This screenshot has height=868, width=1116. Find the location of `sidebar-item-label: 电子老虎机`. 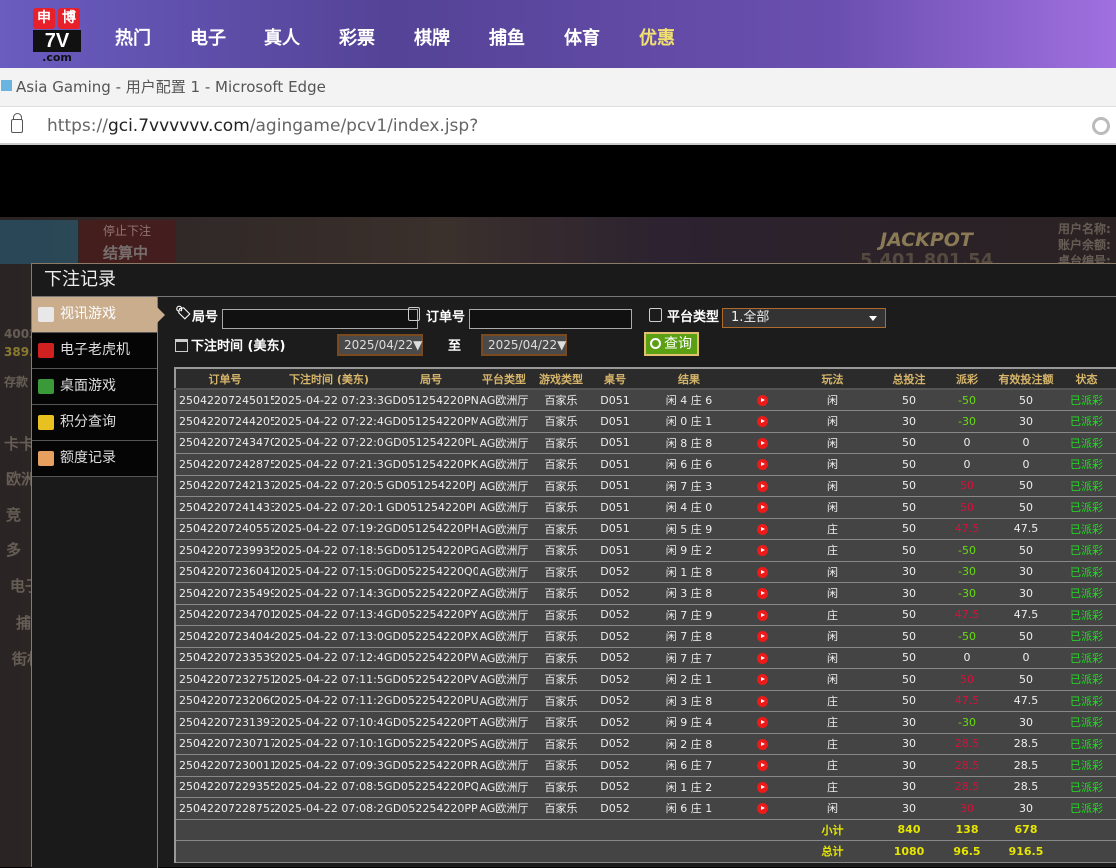

sidebar-item-label: 电子老虎机 is located at coordinates (95, 350).